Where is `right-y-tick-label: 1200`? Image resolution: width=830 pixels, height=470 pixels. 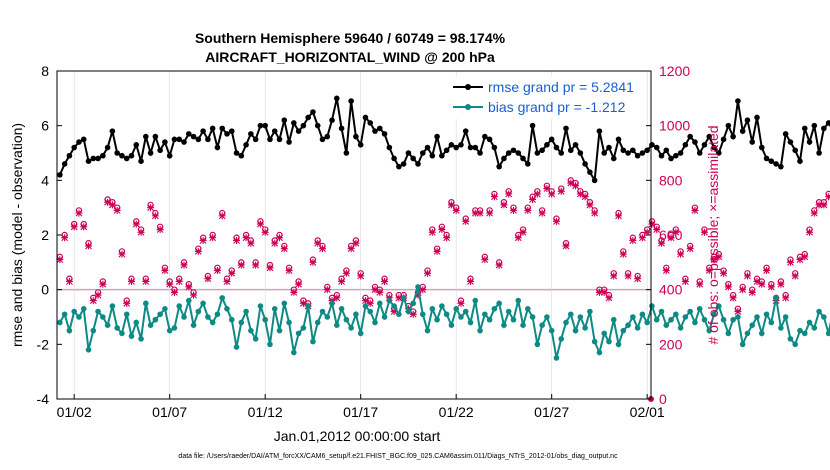 right-y-tick-label: 1200 is located at coordinates (674, 71).